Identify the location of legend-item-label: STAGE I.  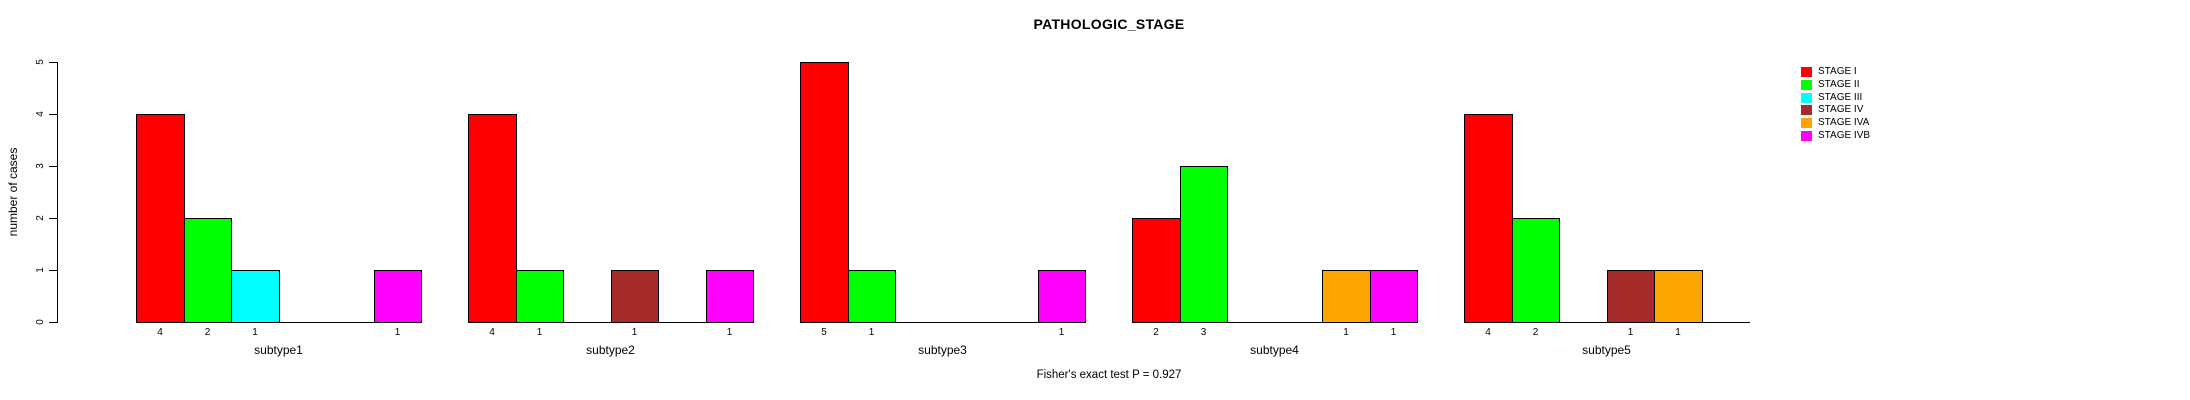
(1837, 72).